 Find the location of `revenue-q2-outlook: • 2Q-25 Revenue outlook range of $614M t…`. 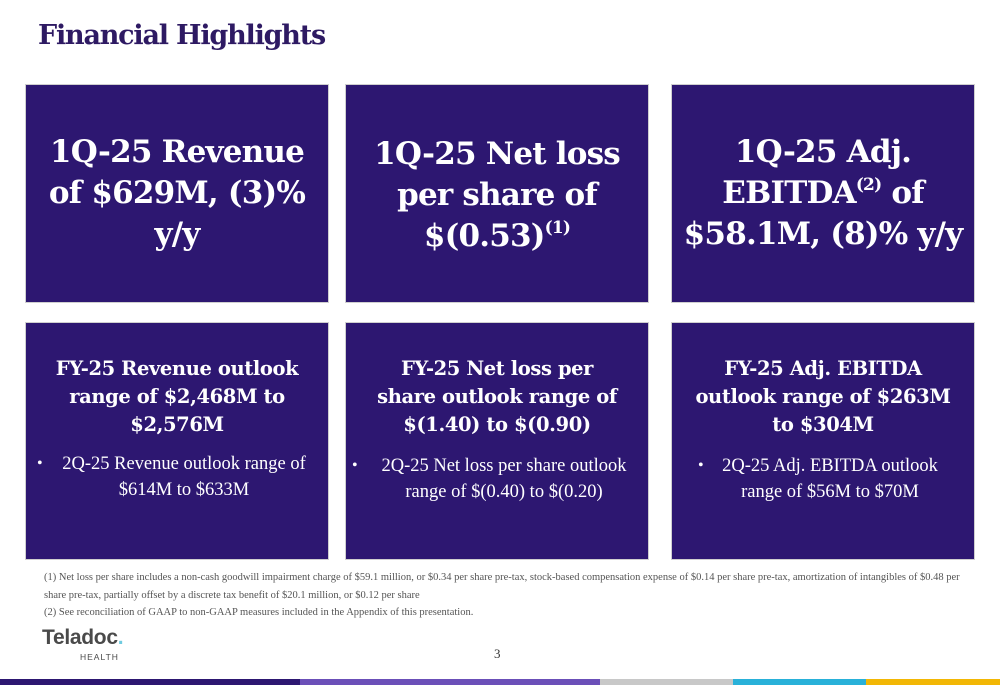

revenue-q2-outlook: • 2Q-25 Revenue outlook range of $614M t… is located at coordinates (177, 477).